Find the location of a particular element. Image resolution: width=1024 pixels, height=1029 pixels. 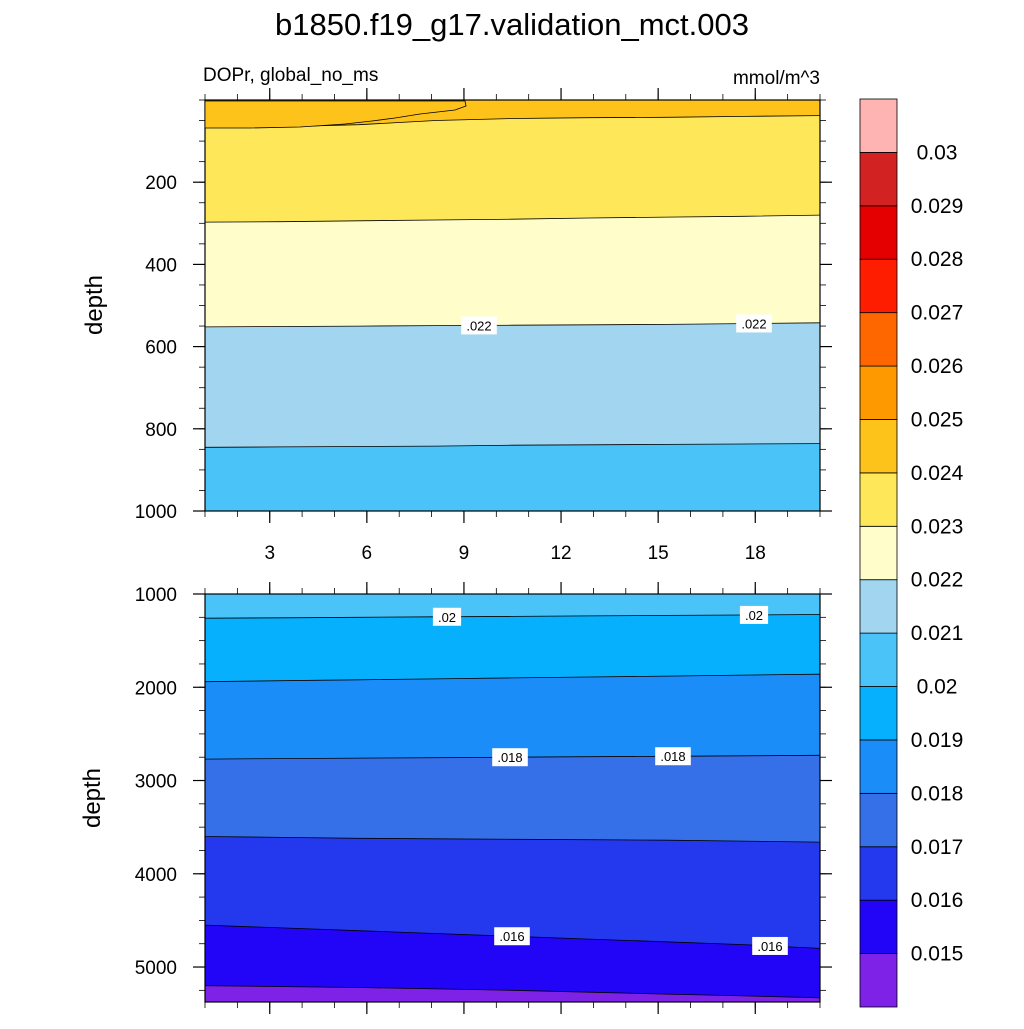

chart-title: b1850.f19_g17.validation_mct.003 is located at coordinates (512, 24).